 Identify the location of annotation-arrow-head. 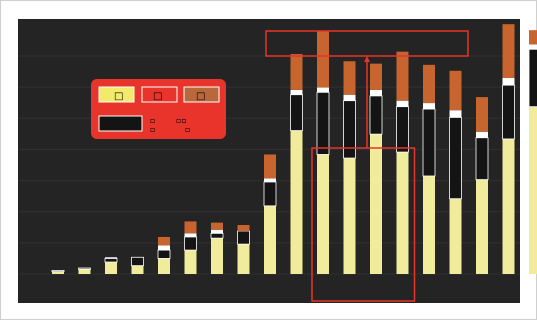
(367, 59).